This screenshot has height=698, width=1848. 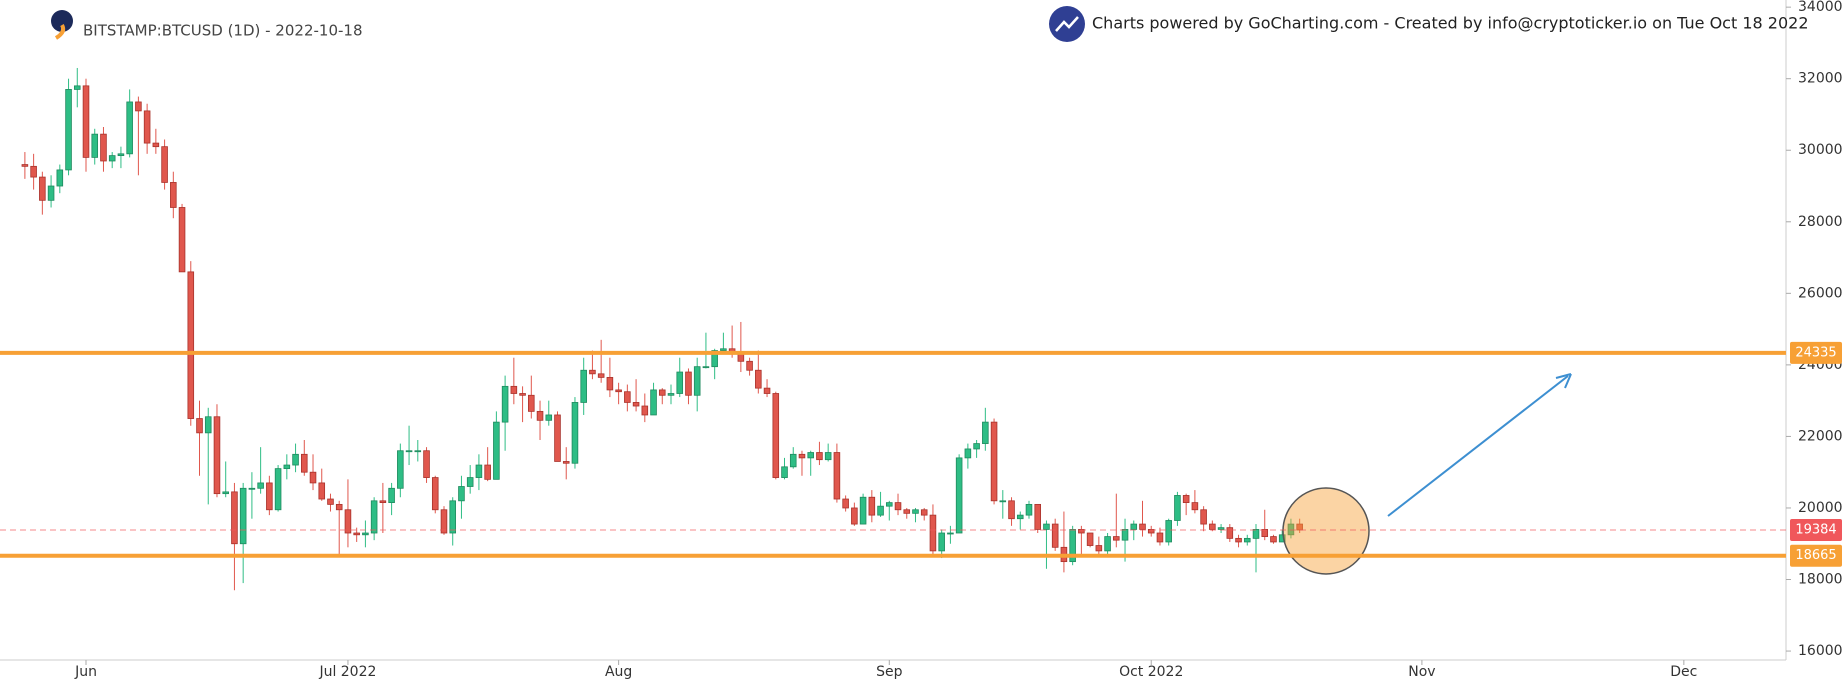 What do you see at coordinates (1820, 79) in the screenshot?
I see `y-tick-label: 32000` at bounding box center [1820, 79].